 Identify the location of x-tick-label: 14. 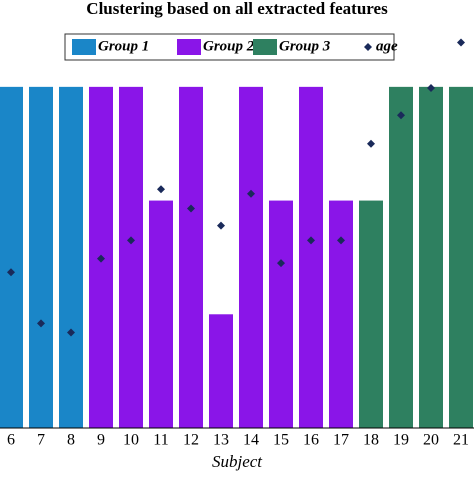
(251, 440).